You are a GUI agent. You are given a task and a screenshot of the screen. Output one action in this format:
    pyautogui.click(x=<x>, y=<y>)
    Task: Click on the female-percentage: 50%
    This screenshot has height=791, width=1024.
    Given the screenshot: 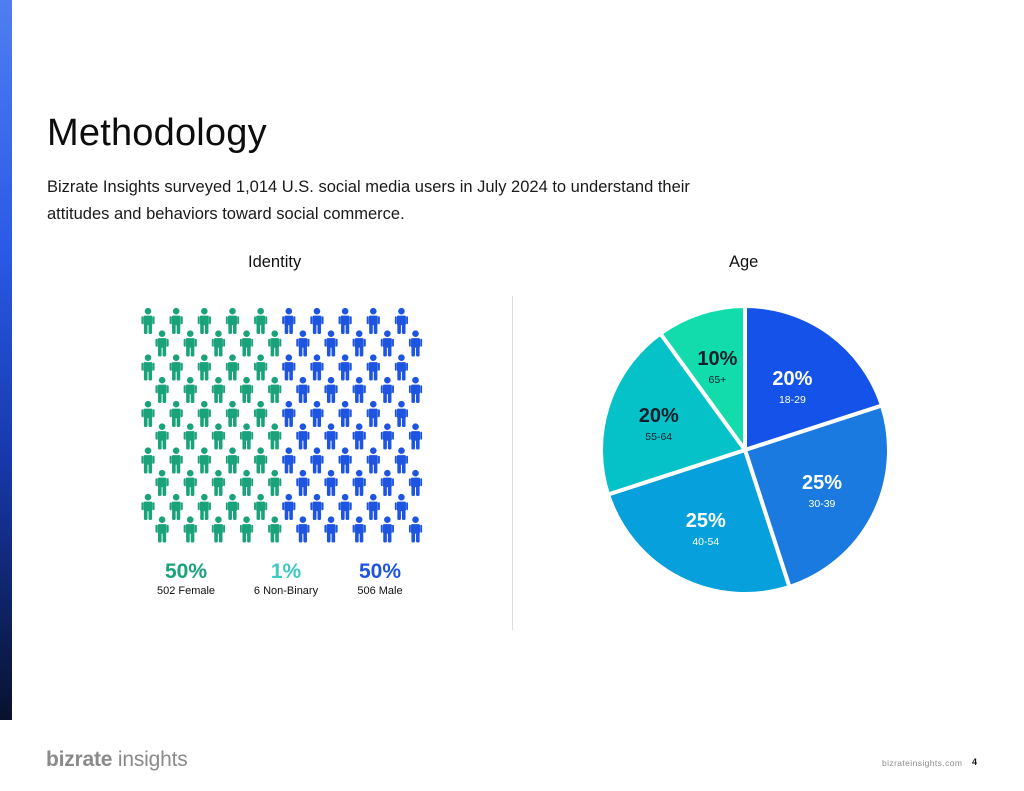 What is the action you would take?
    pyautogui.click(x=186, y=571)
    